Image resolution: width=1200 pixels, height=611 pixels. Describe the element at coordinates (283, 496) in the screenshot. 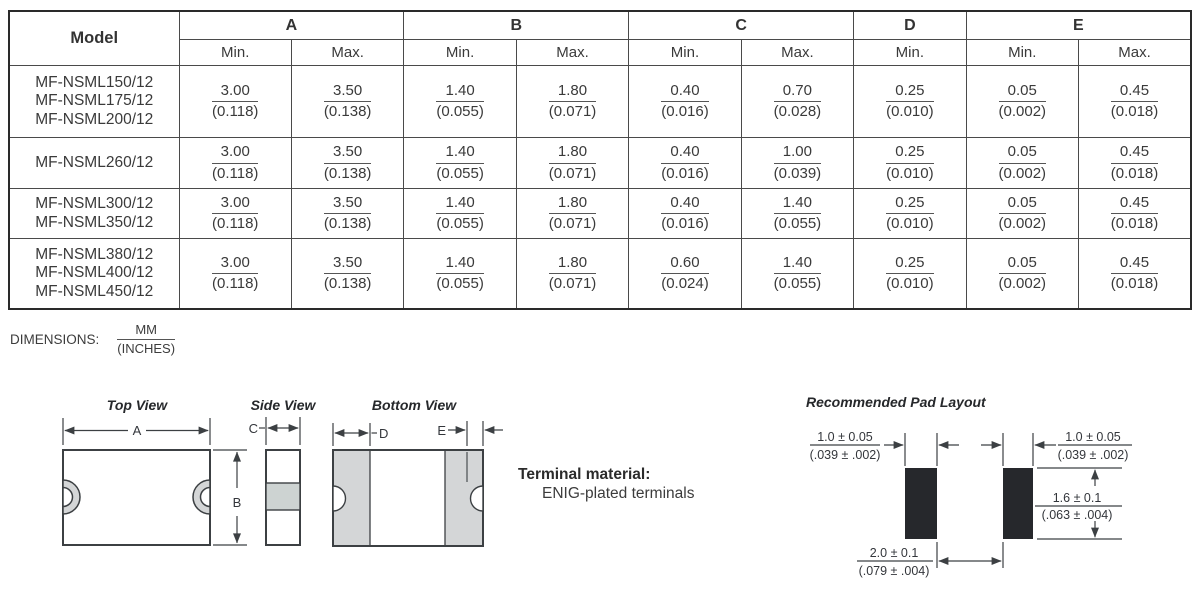

I see `side-view-ptc-layer` at that location.